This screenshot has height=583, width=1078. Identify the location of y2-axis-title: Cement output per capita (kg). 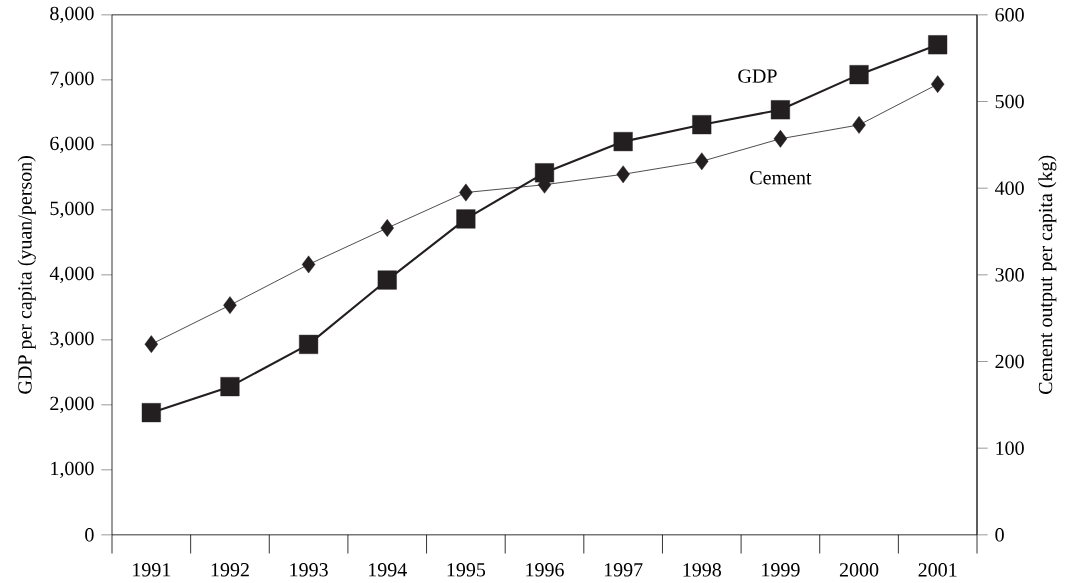
(1047, 274).